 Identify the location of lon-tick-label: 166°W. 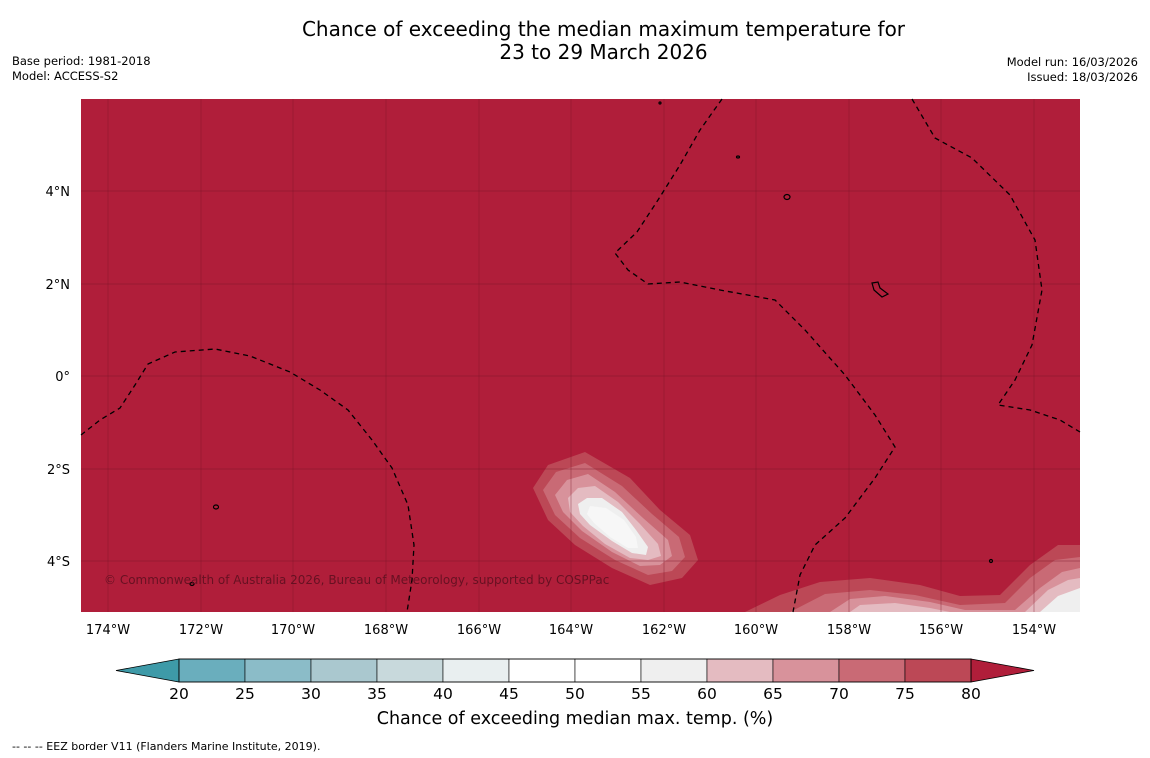
(479, 630).